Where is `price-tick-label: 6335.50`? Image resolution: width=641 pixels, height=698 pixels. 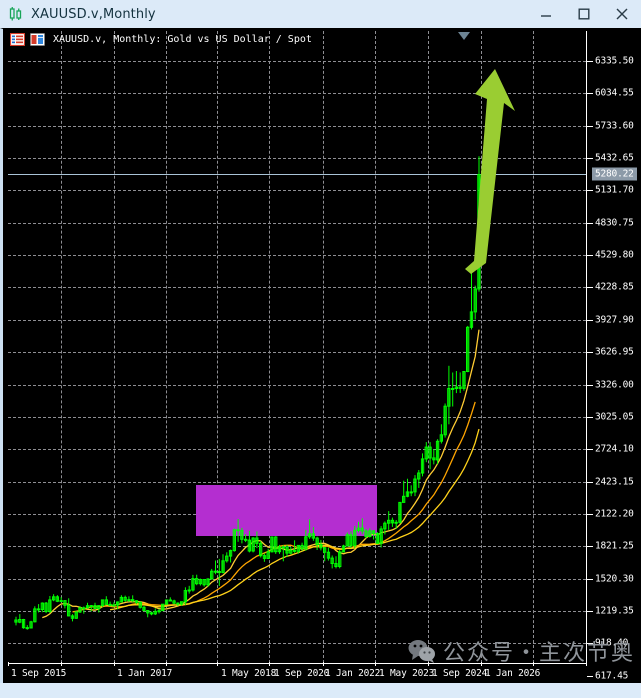
price-tick-label: 6335.50 is located at coordinates (614, 61).